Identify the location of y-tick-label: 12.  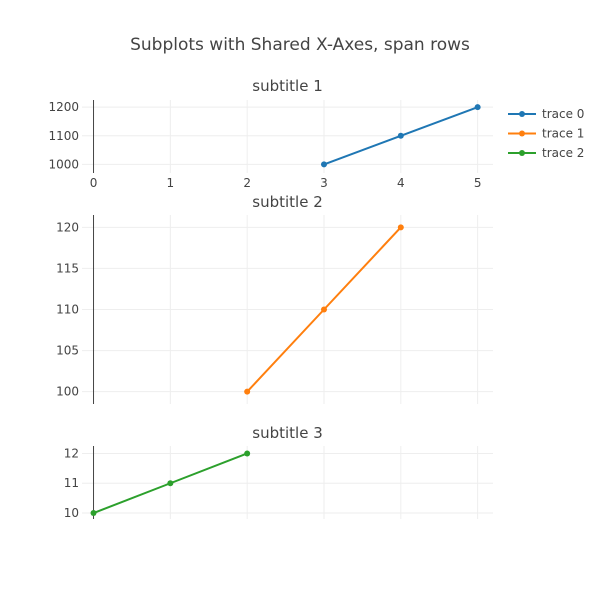
(71, 453).